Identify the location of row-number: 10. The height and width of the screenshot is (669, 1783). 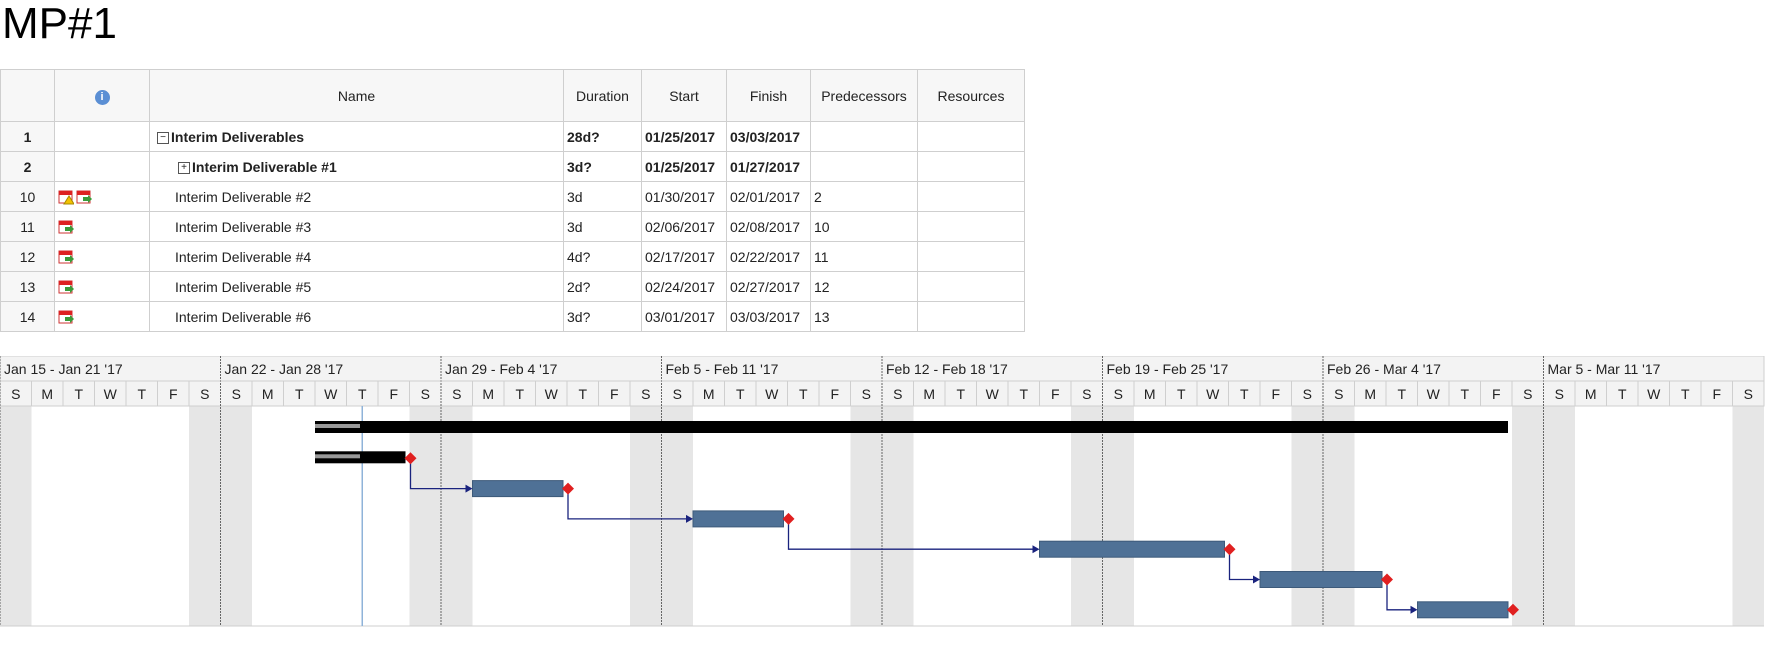
(27, 196).